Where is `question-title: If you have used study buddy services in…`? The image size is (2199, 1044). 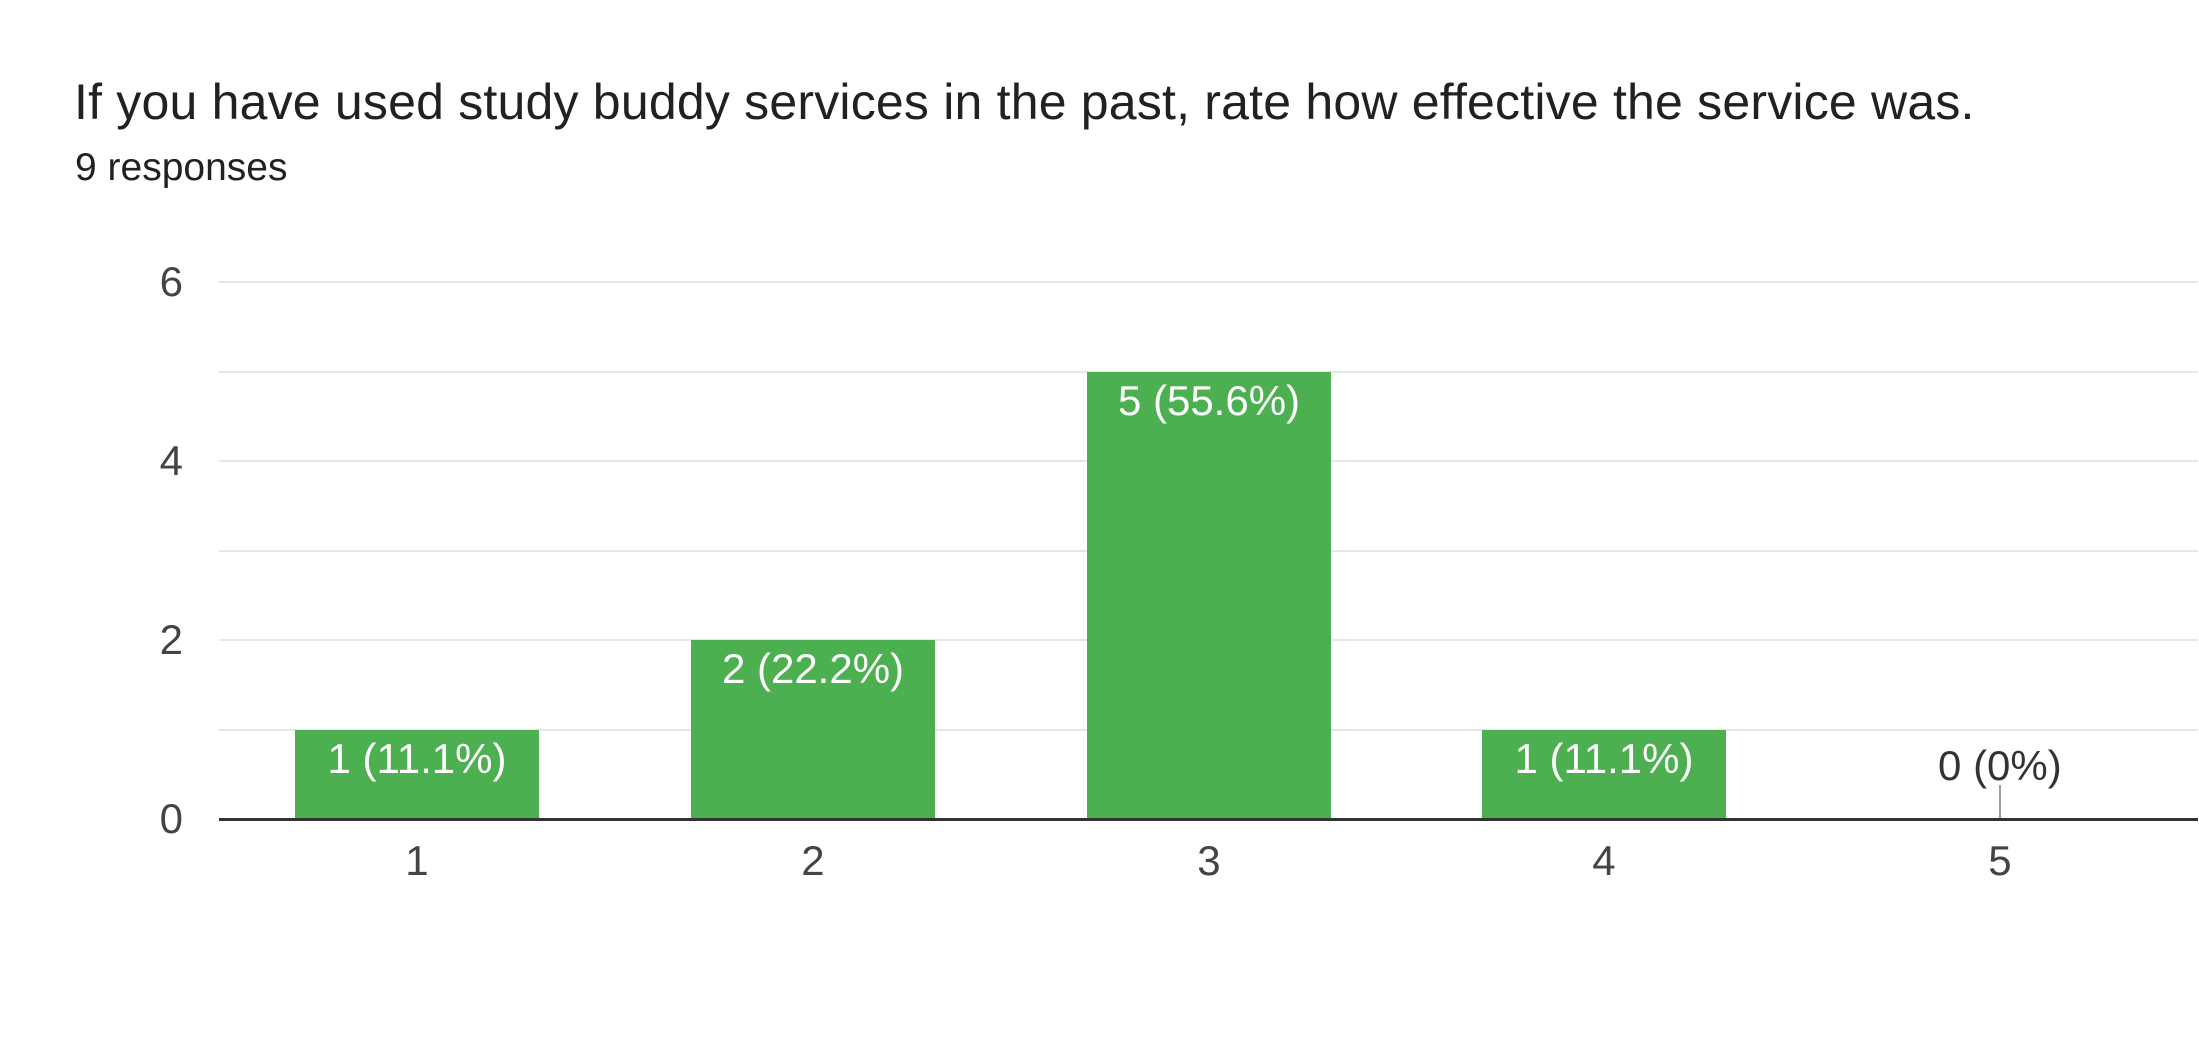
question-title: If you have used study buddy services in… is located at coordinates (1024, 102).